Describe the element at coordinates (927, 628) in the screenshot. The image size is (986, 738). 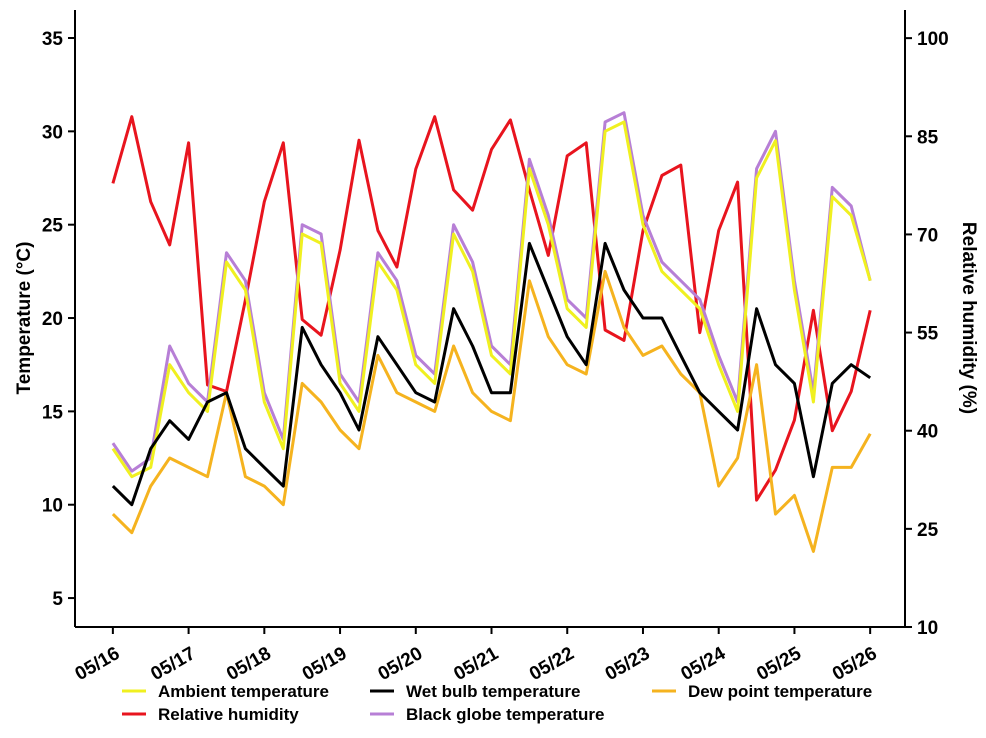
I see `y2-tick-label: 10` at that location.